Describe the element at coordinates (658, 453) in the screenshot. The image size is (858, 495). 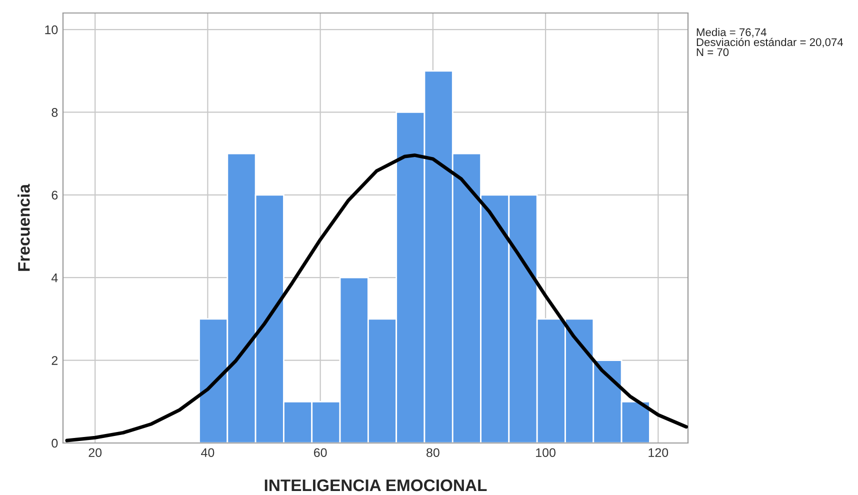
I see `x-tick-label: 120` at that location.